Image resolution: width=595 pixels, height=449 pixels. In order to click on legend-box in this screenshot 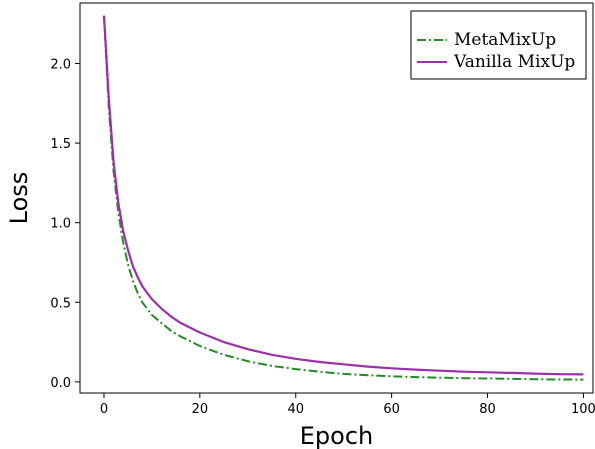, I will do `click(498, 45)`.